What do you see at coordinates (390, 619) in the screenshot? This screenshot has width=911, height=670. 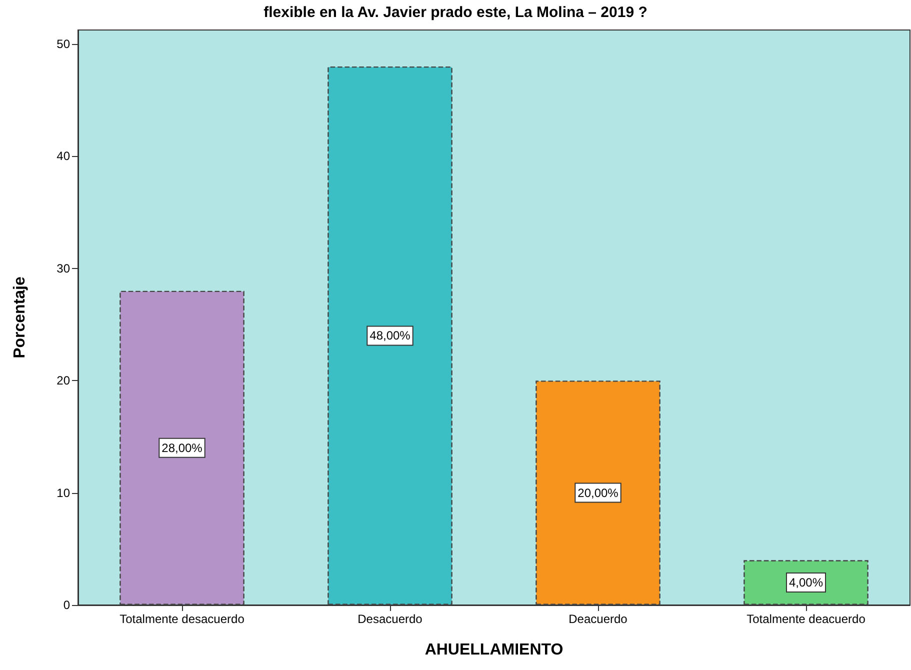 I see `x-tick-label: Desacuerdo` at bounding box center [390, 619].